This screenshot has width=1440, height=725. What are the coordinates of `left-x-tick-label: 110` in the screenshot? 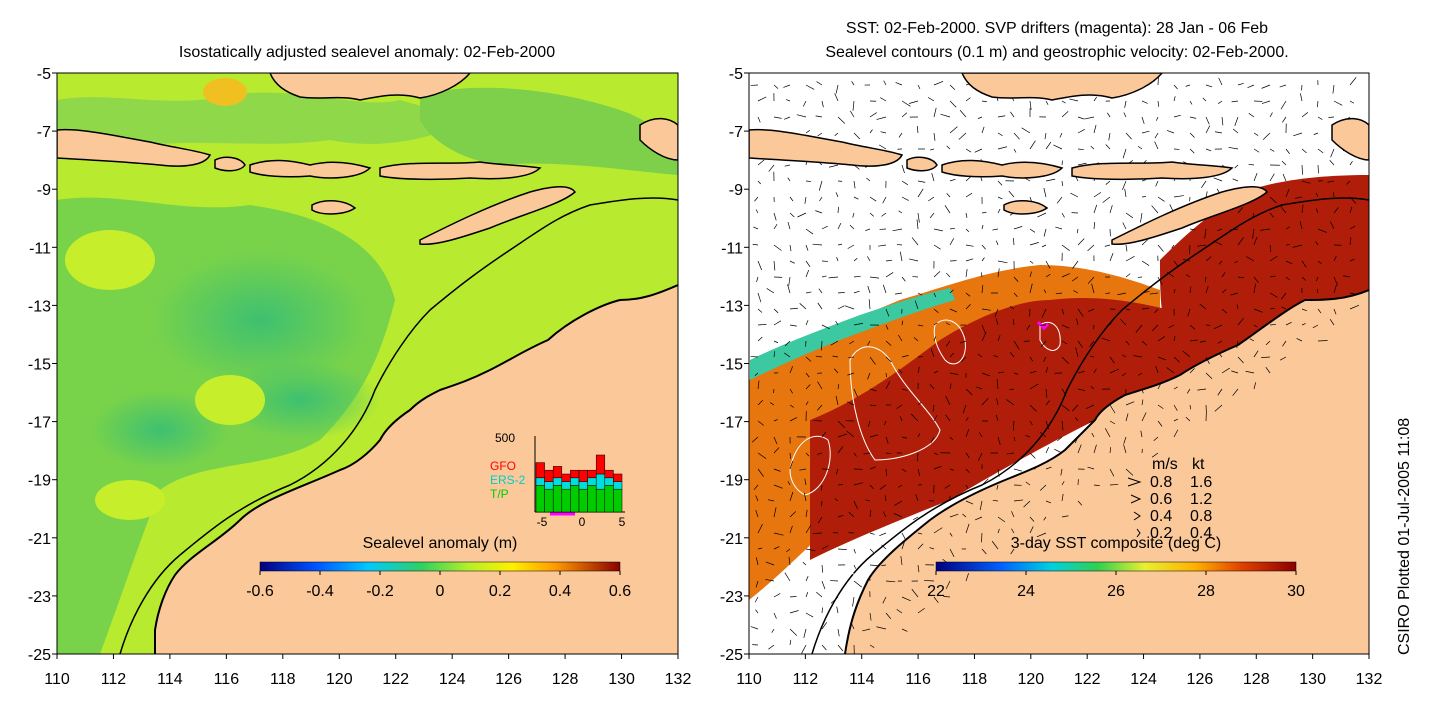 It's located at (57, 679).